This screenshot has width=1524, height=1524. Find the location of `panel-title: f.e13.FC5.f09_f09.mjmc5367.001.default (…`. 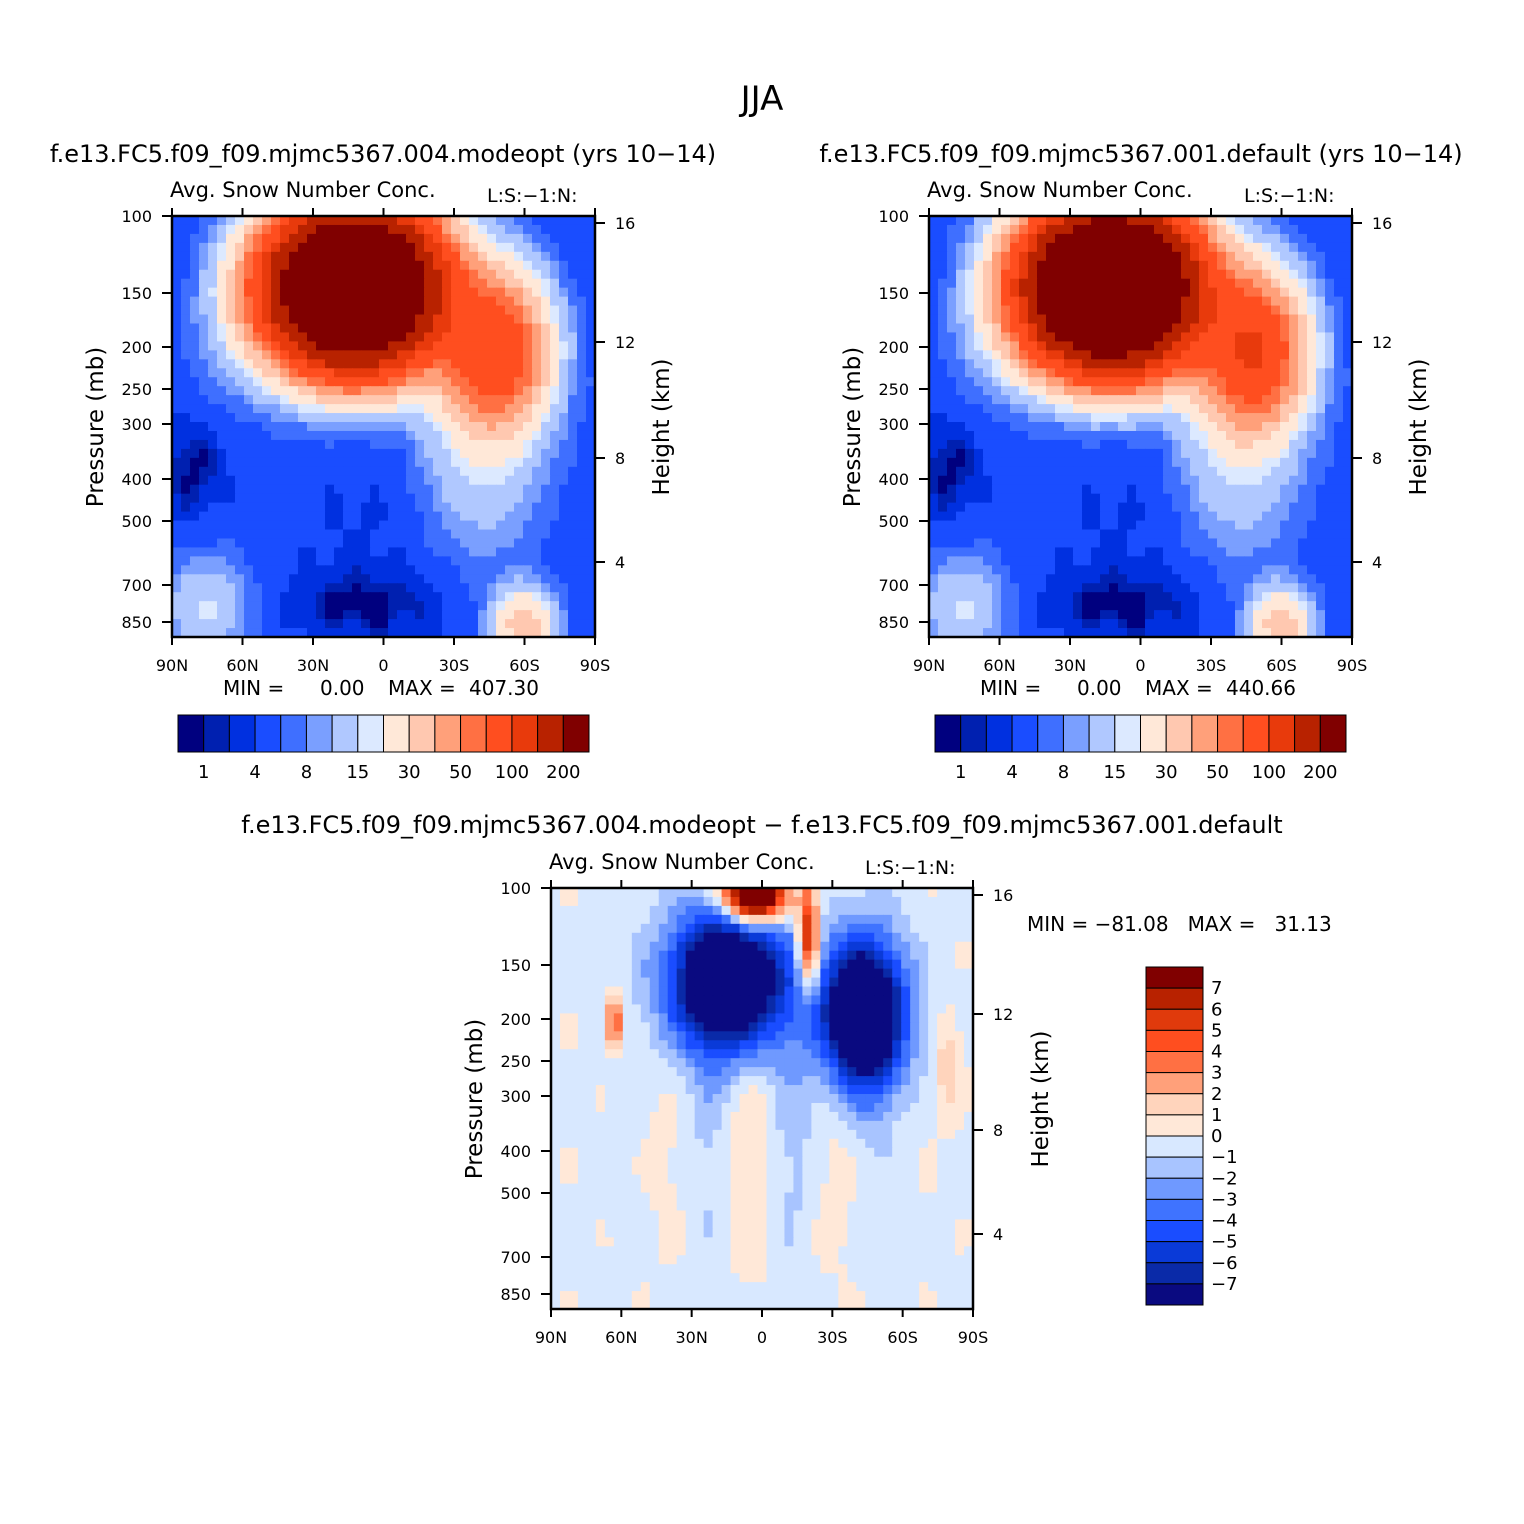

panel-title: f.e13.FC5.f09_f09.mjmc5367.001.default (… is located at coordinates (1140, 154).